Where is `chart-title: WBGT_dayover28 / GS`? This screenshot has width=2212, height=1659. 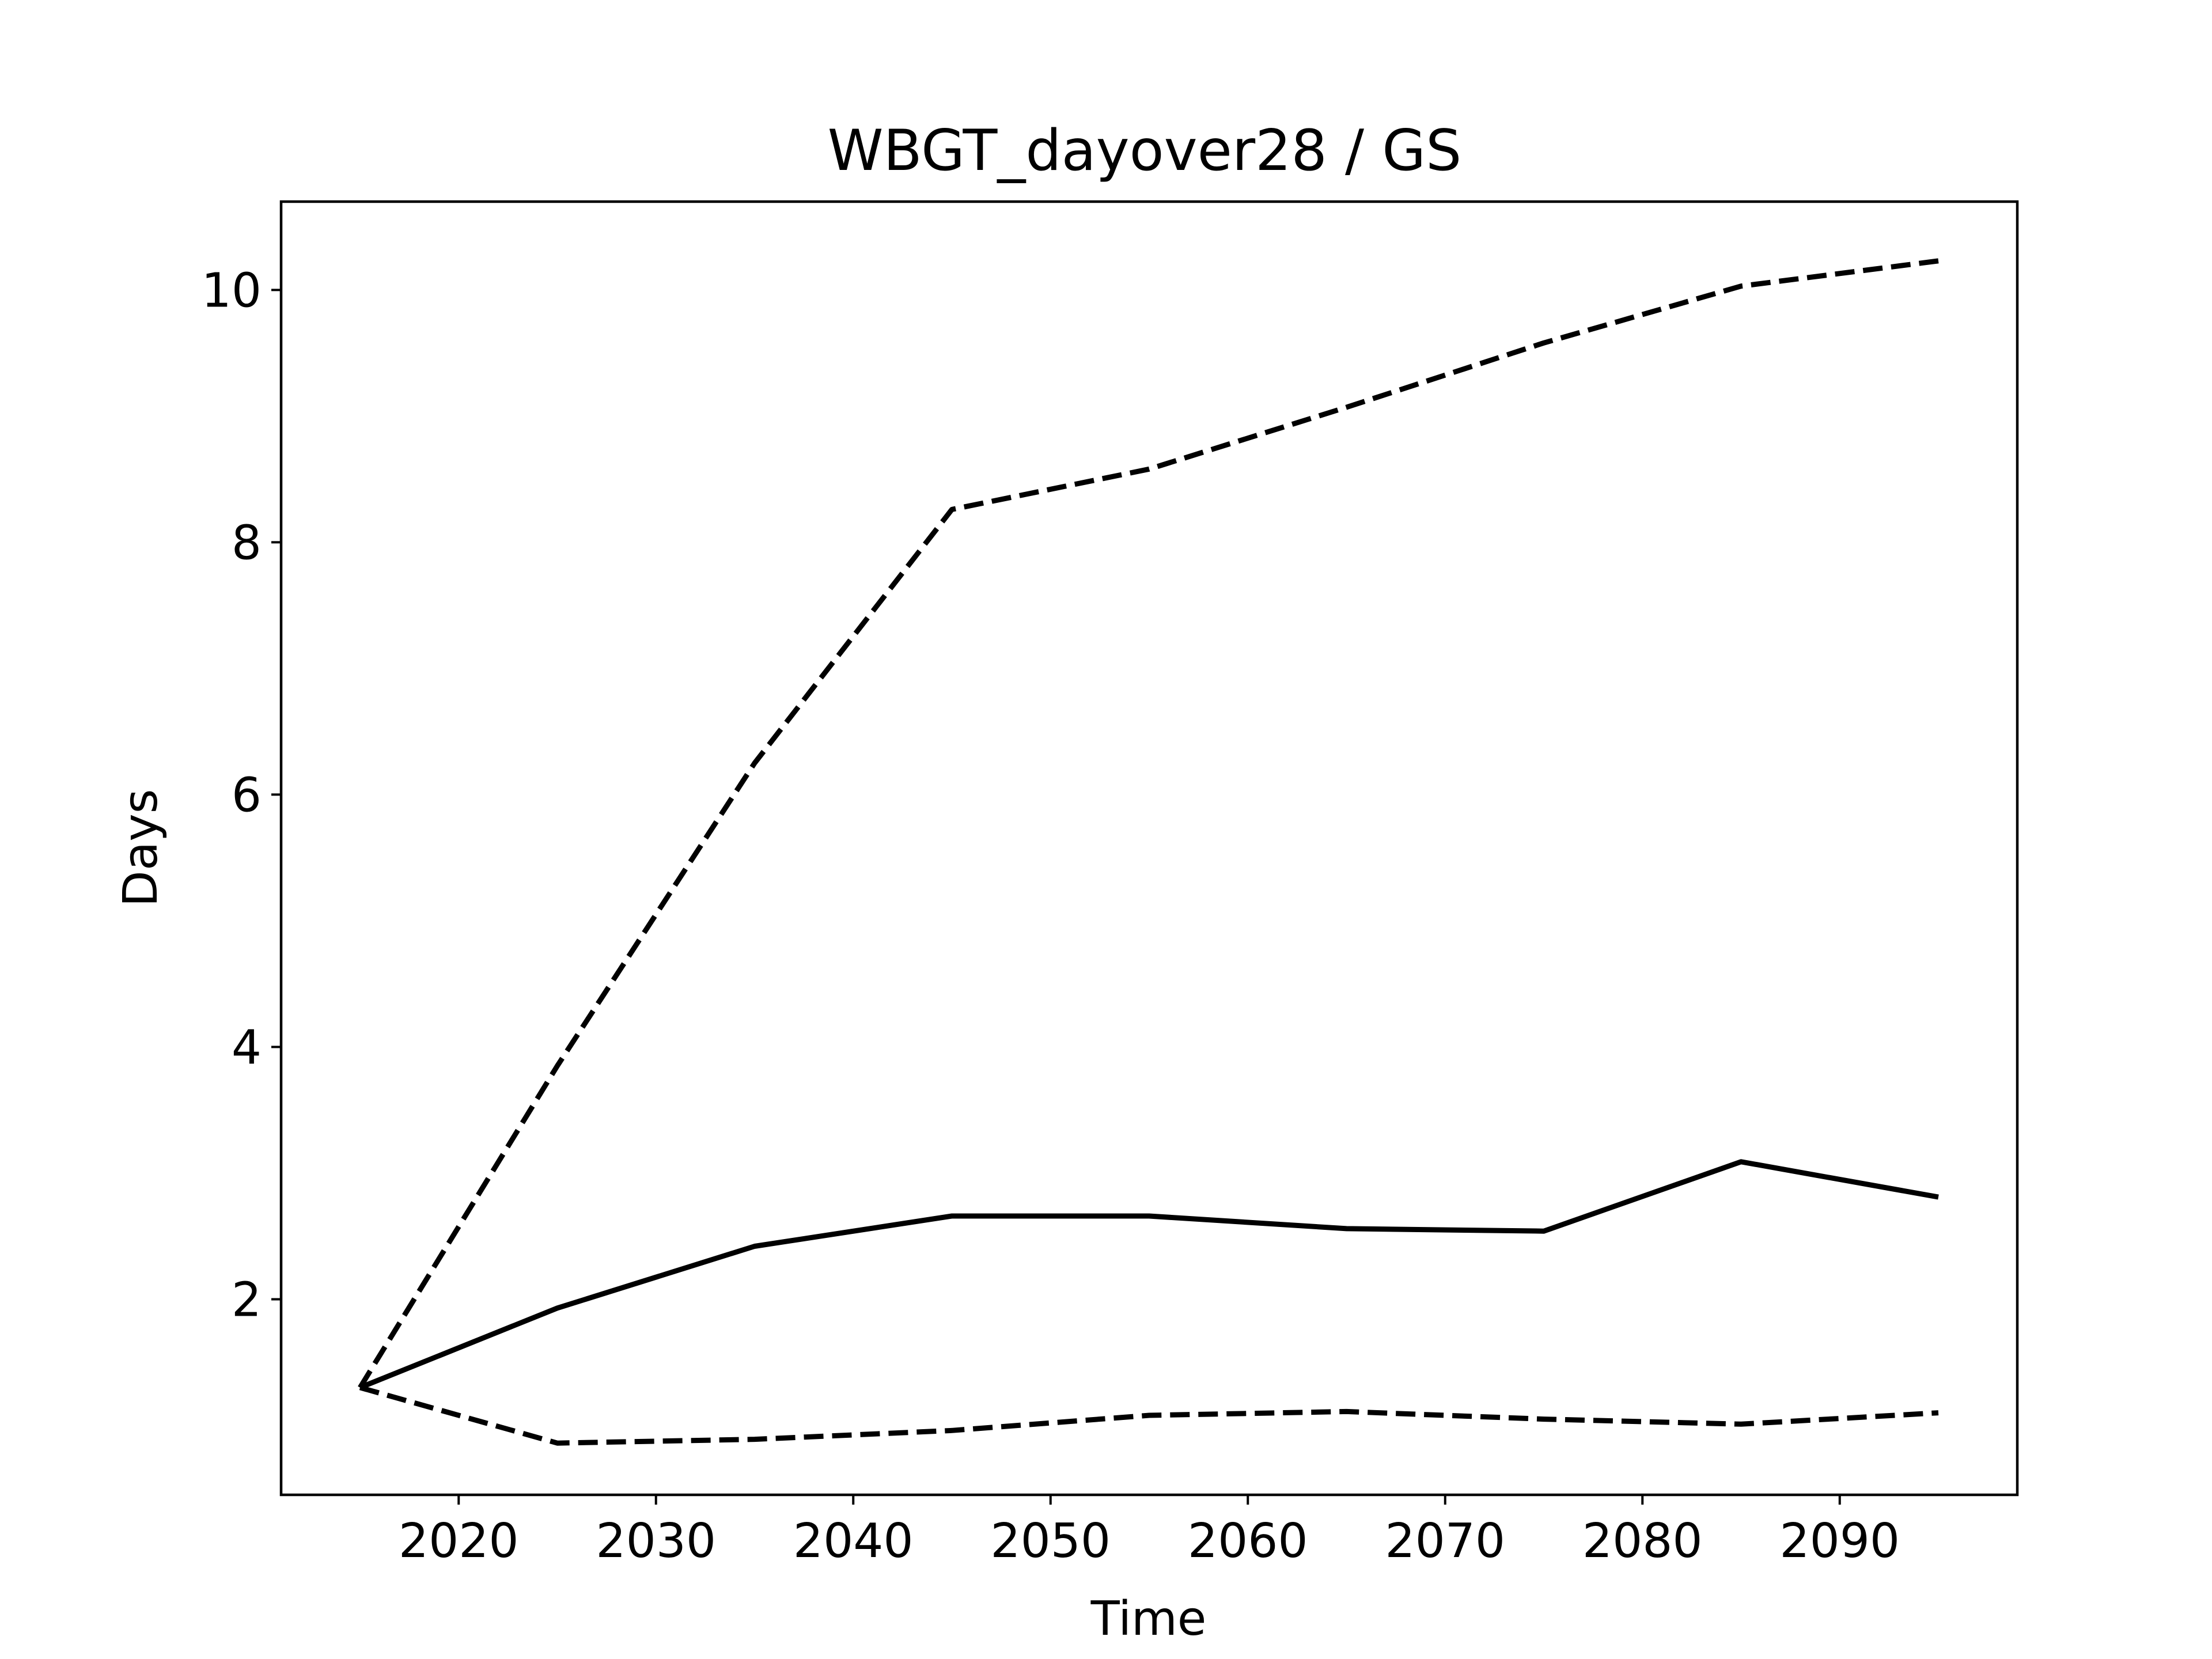
chart-title: WBGT_dayover28 / GS is located at coordinates (1145, 151).